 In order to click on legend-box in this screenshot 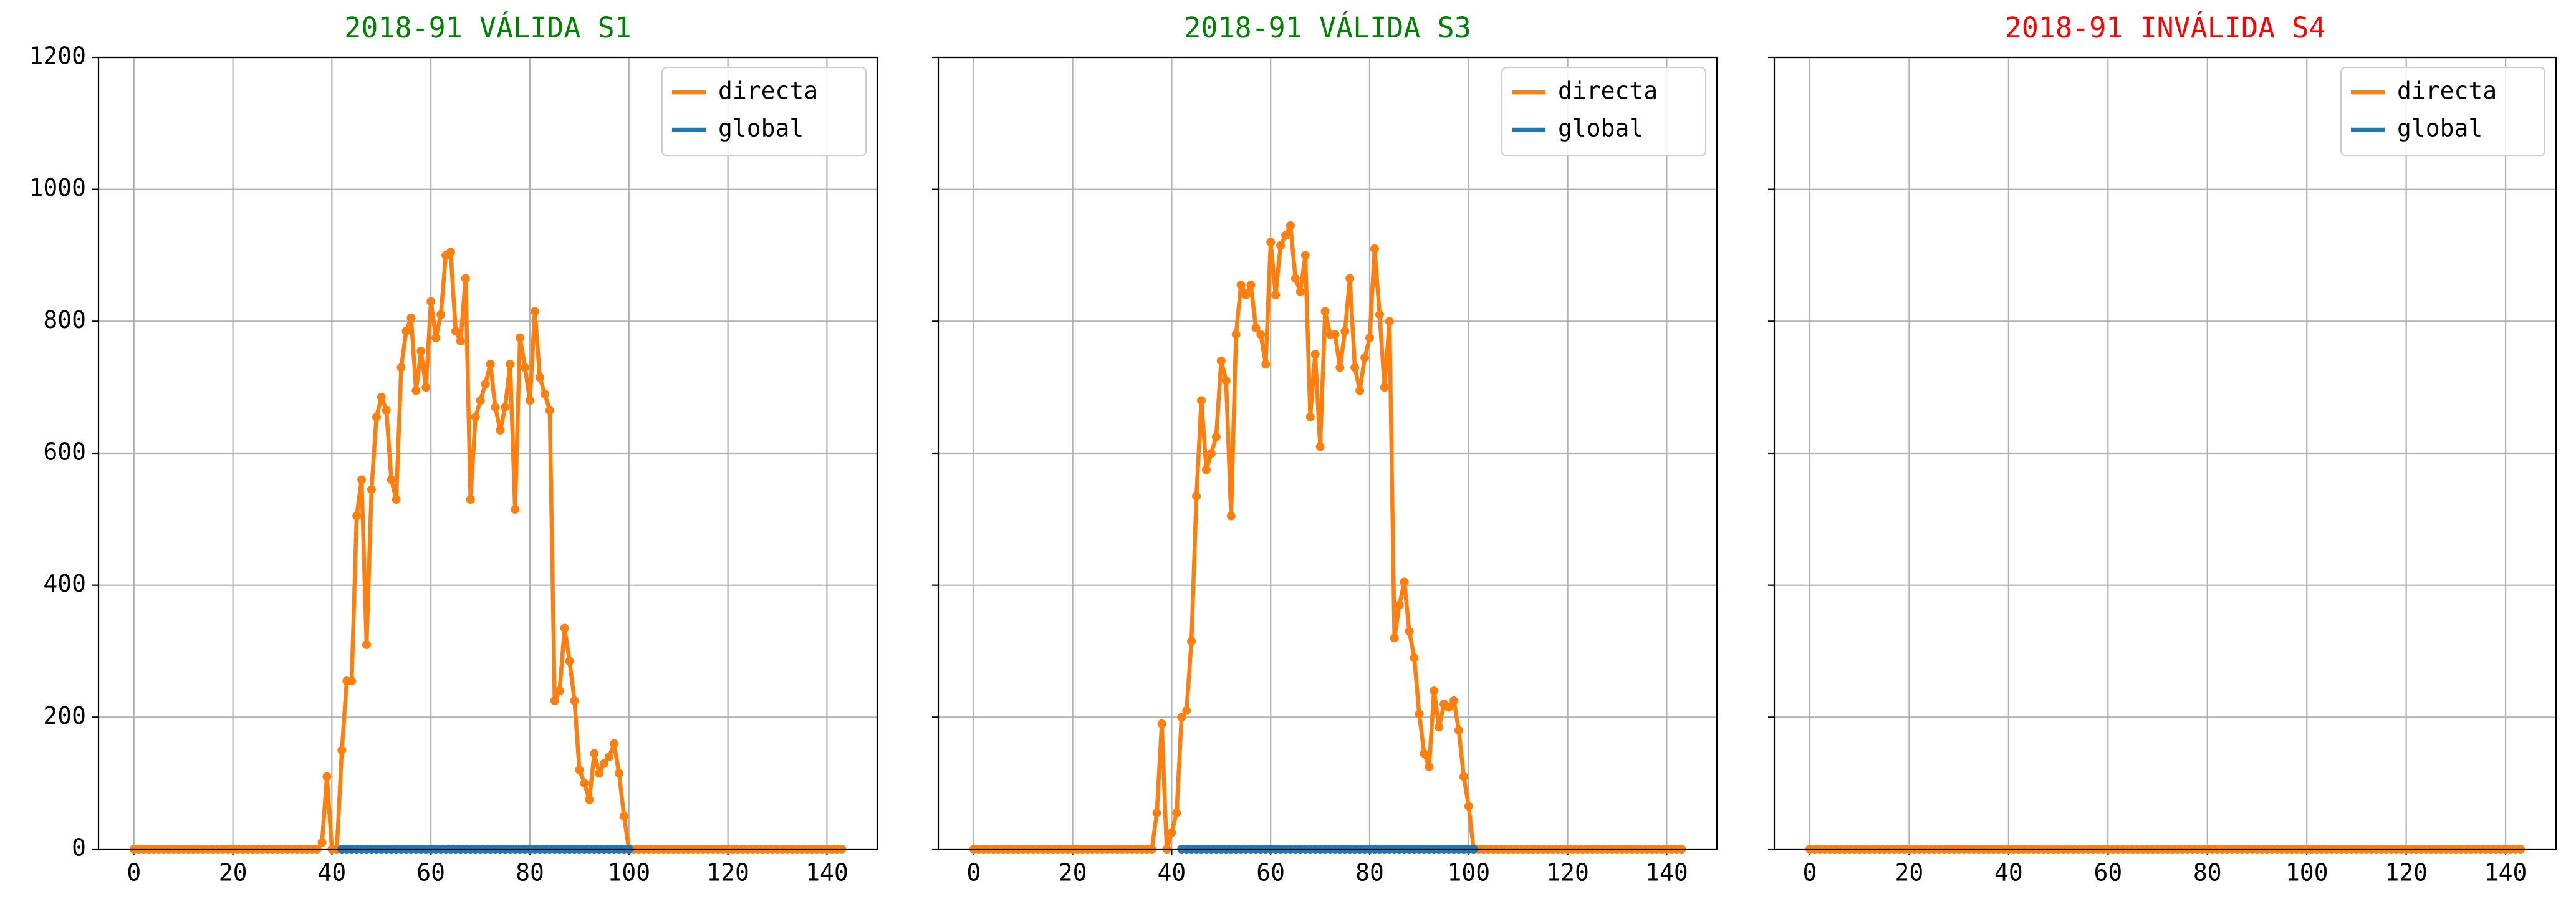, I will do `click(1604, 111)`.